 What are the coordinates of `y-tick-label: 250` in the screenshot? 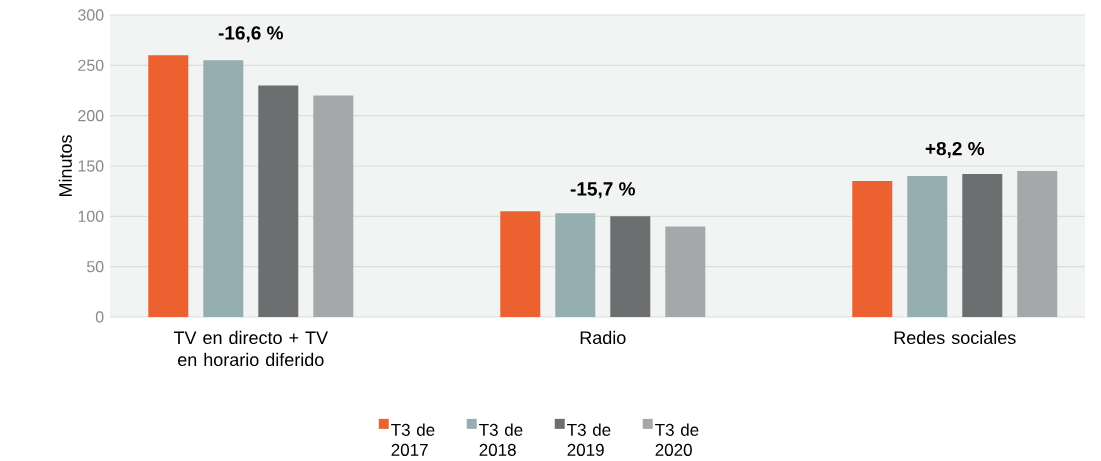 It's located at (91, 65).